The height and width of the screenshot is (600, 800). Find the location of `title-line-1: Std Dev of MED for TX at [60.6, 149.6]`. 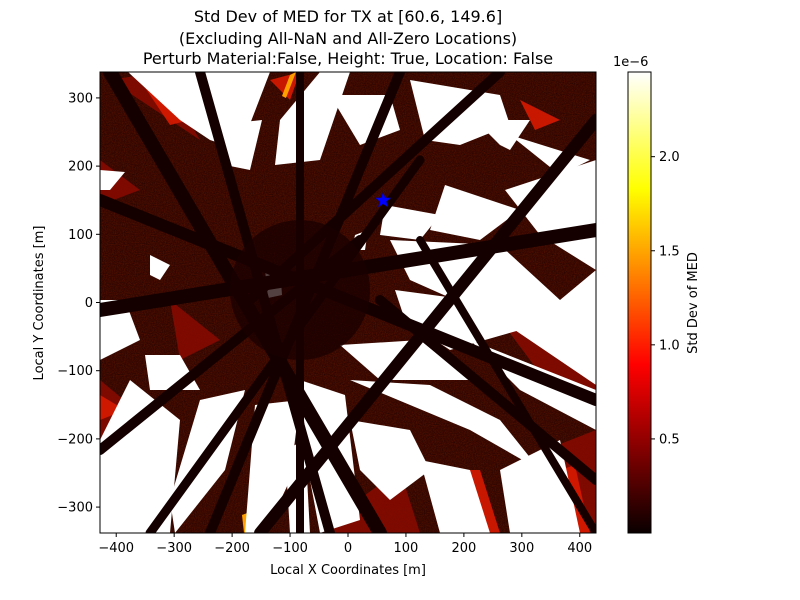

title-line-1: Std Dev of MED for TX at [60.6, 149.6] is located at coordinates (348, 16).